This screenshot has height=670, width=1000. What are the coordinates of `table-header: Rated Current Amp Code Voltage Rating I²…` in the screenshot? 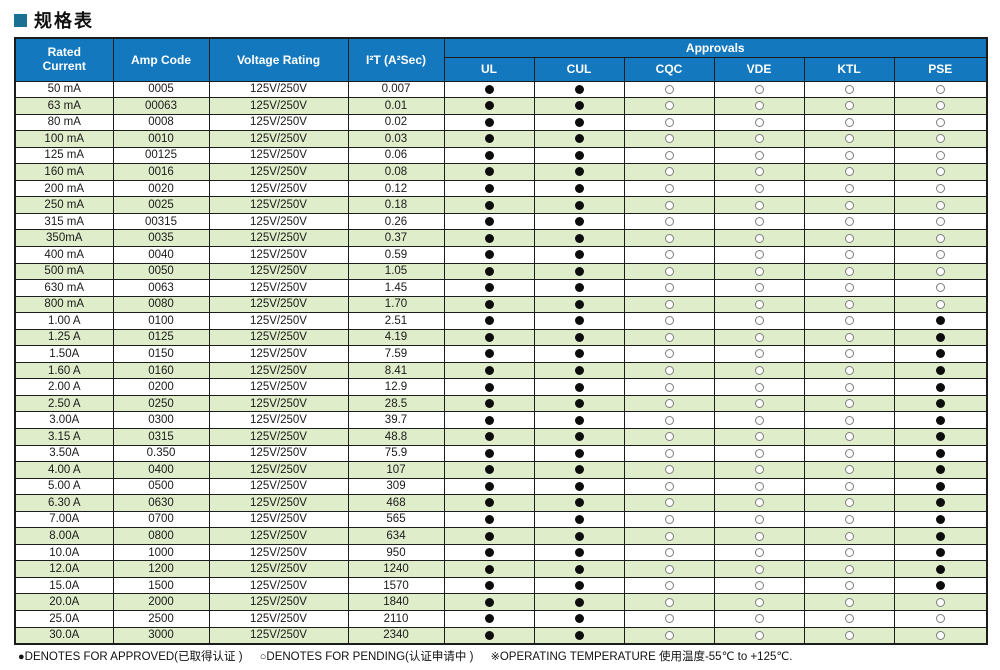 It's located at (501, 59).